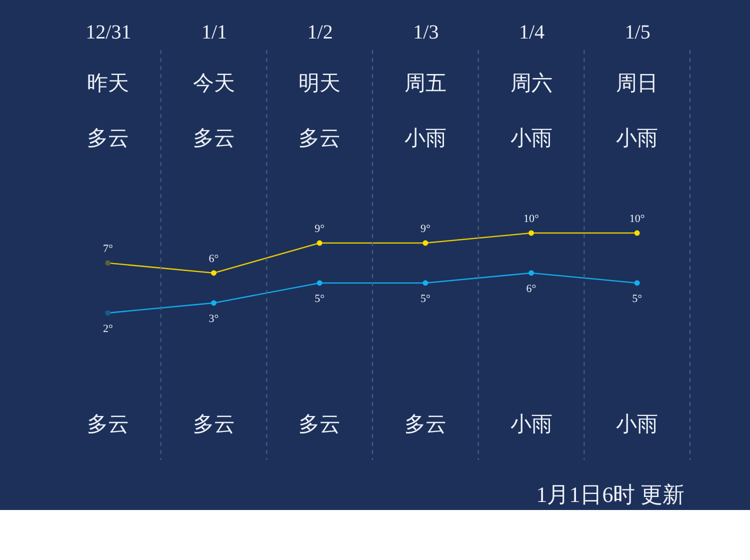 The width and height of the screenshot is (750, 560). What do you see at coordinates (107, 328) in the screenshot?
I see `data-label: 2°` at bounding box center [107, 328].